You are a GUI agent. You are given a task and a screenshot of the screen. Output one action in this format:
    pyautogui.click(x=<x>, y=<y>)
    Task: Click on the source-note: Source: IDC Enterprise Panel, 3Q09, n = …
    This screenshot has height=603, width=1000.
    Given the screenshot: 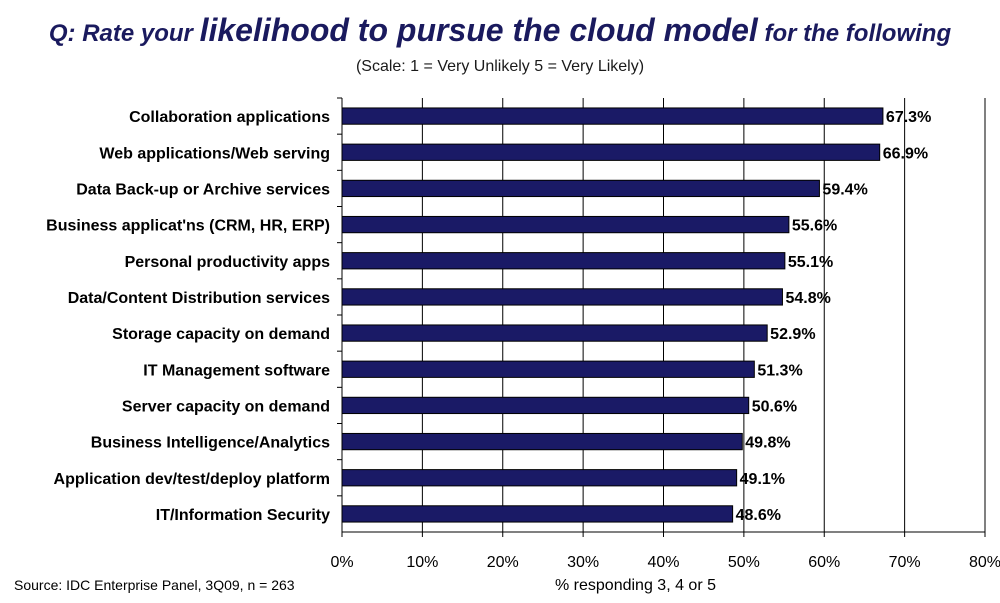 What is the action you would take?
    pyautogui.click(x=154, y=585)
    